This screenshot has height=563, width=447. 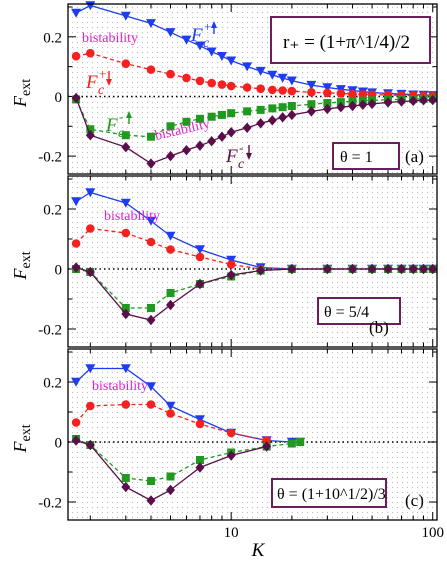 What do you see at coordinates (59, 444) in the screenshot?
I see `y-tick-label: 0` at bounding box center [59, 444].